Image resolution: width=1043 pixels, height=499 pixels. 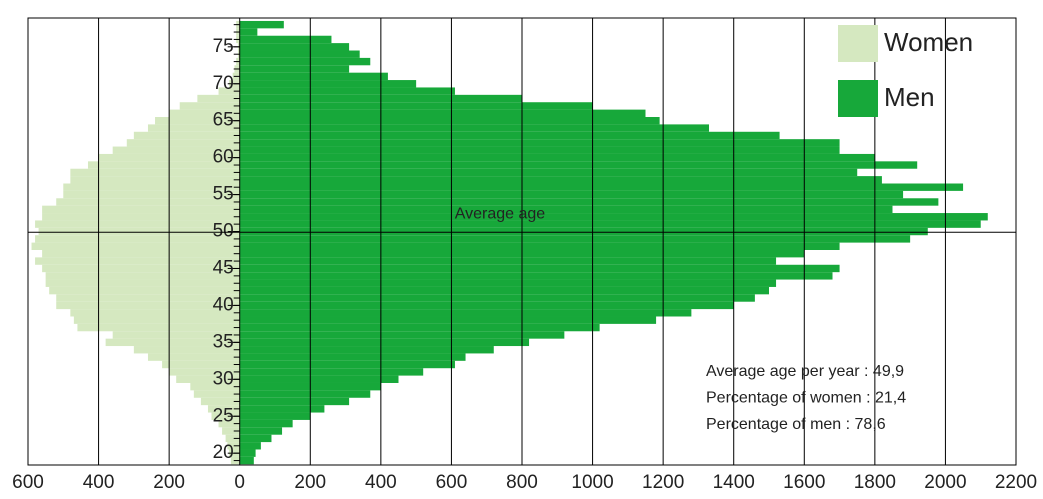 I want to click on x-tick-label: 200, so click(x=169, y=482).